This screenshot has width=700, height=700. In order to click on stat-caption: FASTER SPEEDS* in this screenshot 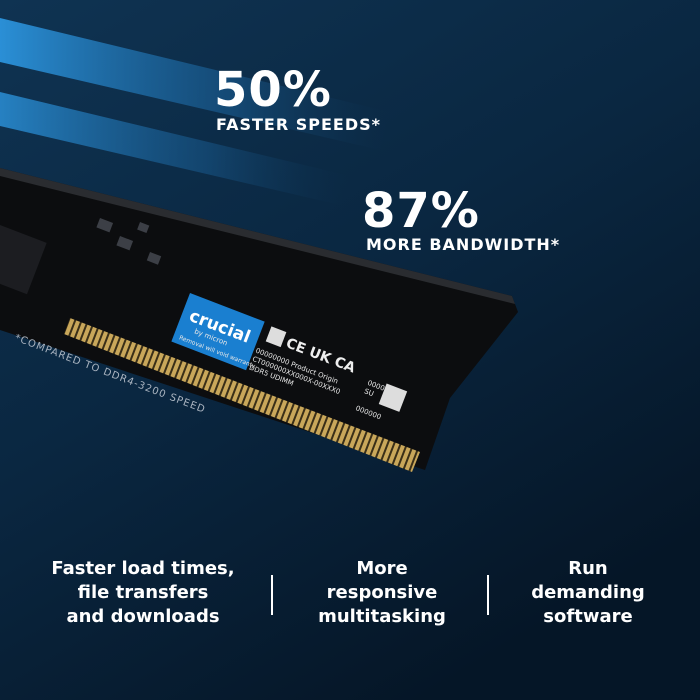, I will do `click(298, 124)`.